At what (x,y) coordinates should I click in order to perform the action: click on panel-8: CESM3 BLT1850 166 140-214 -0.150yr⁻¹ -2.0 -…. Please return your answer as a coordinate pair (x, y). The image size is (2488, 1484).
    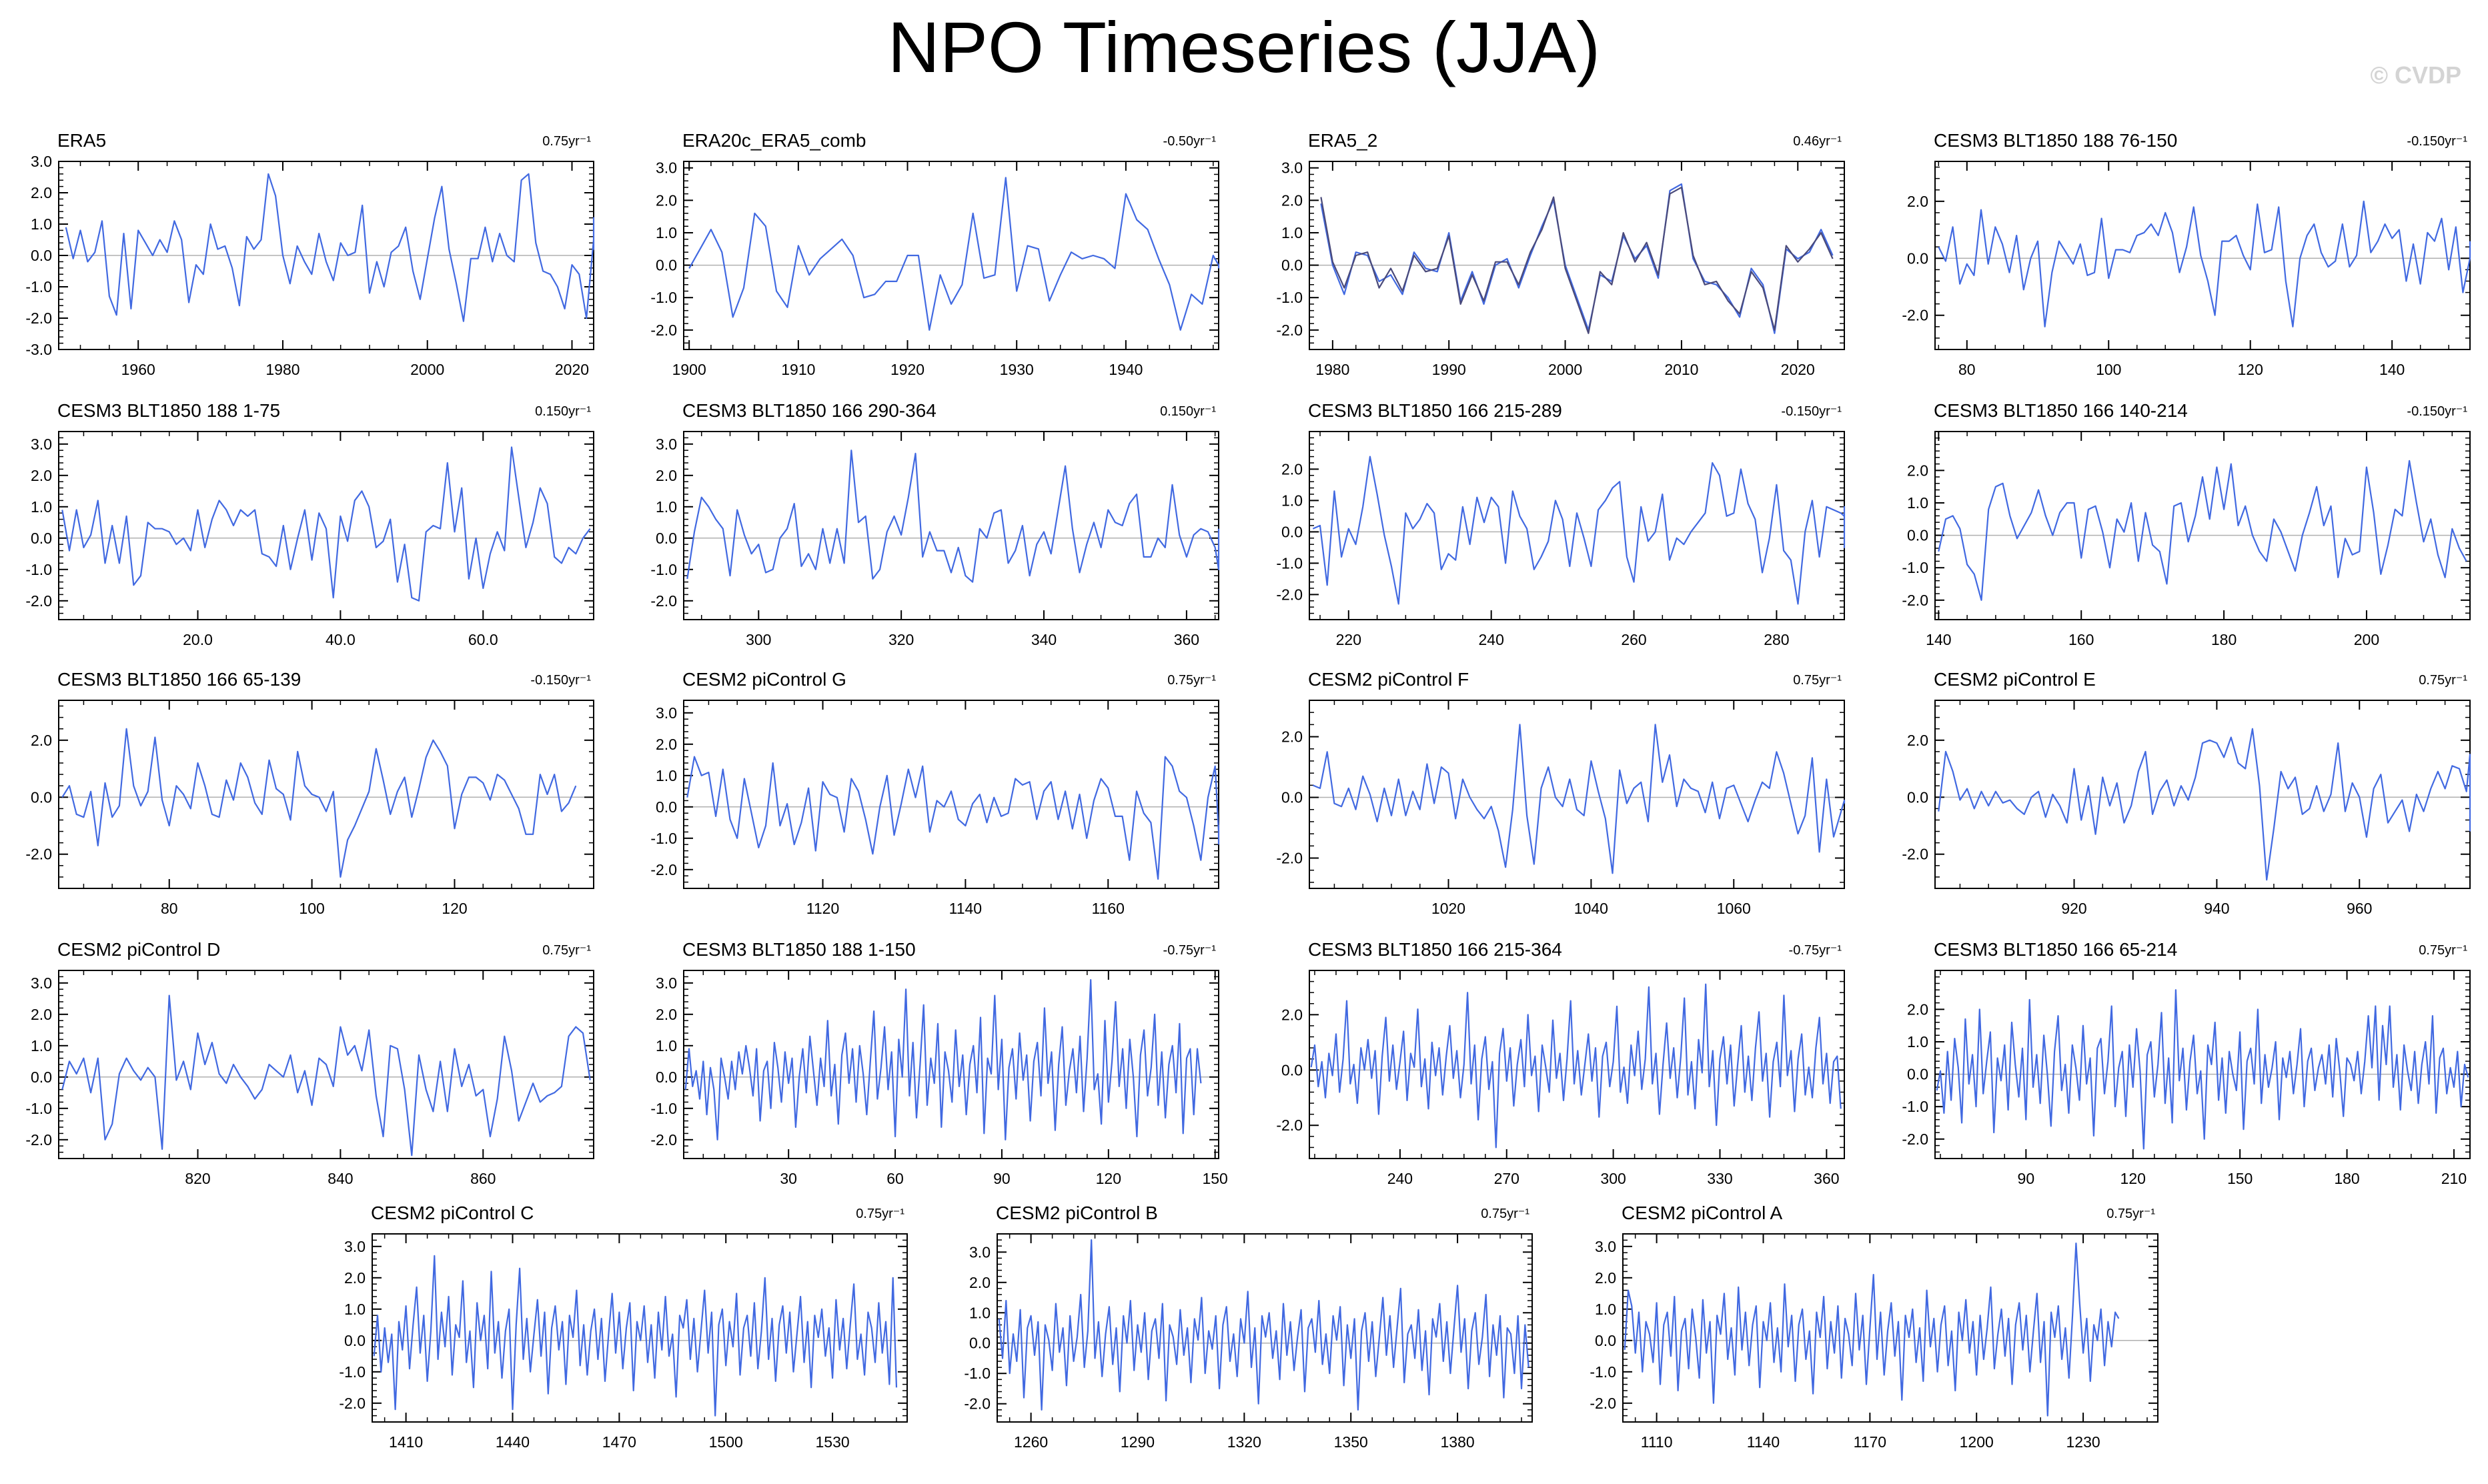
    Looking at the image, I should click on (2187, 524).